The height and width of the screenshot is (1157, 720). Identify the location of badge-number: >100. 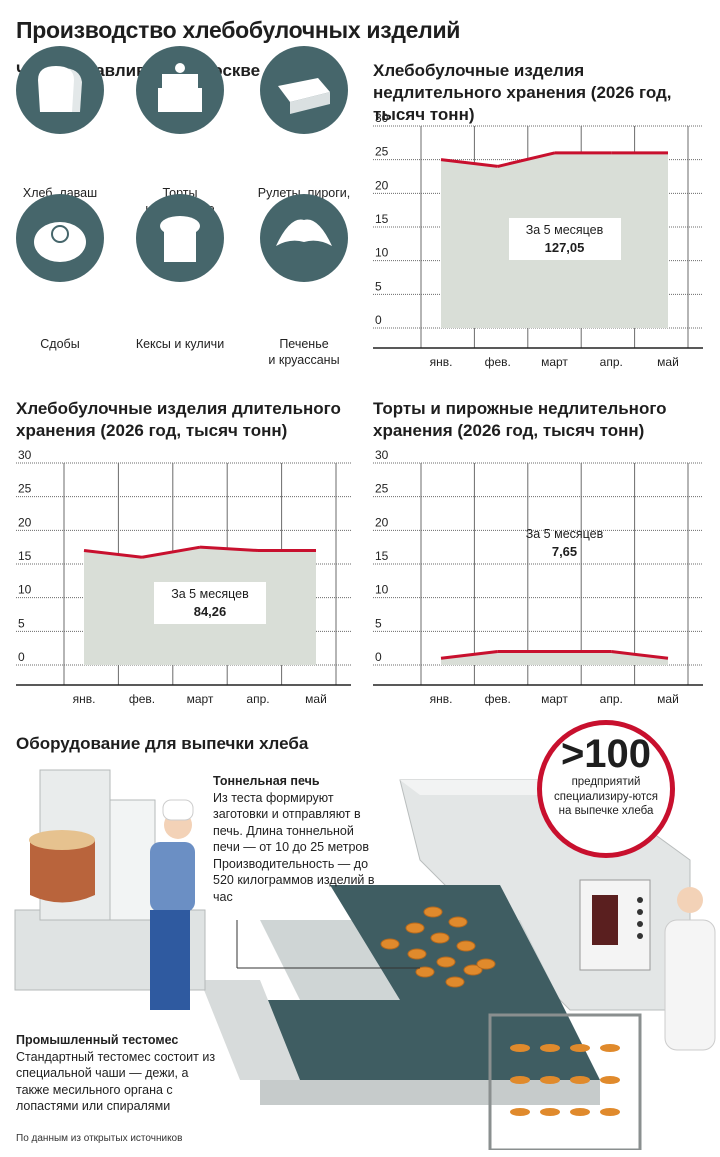
(606, 754).